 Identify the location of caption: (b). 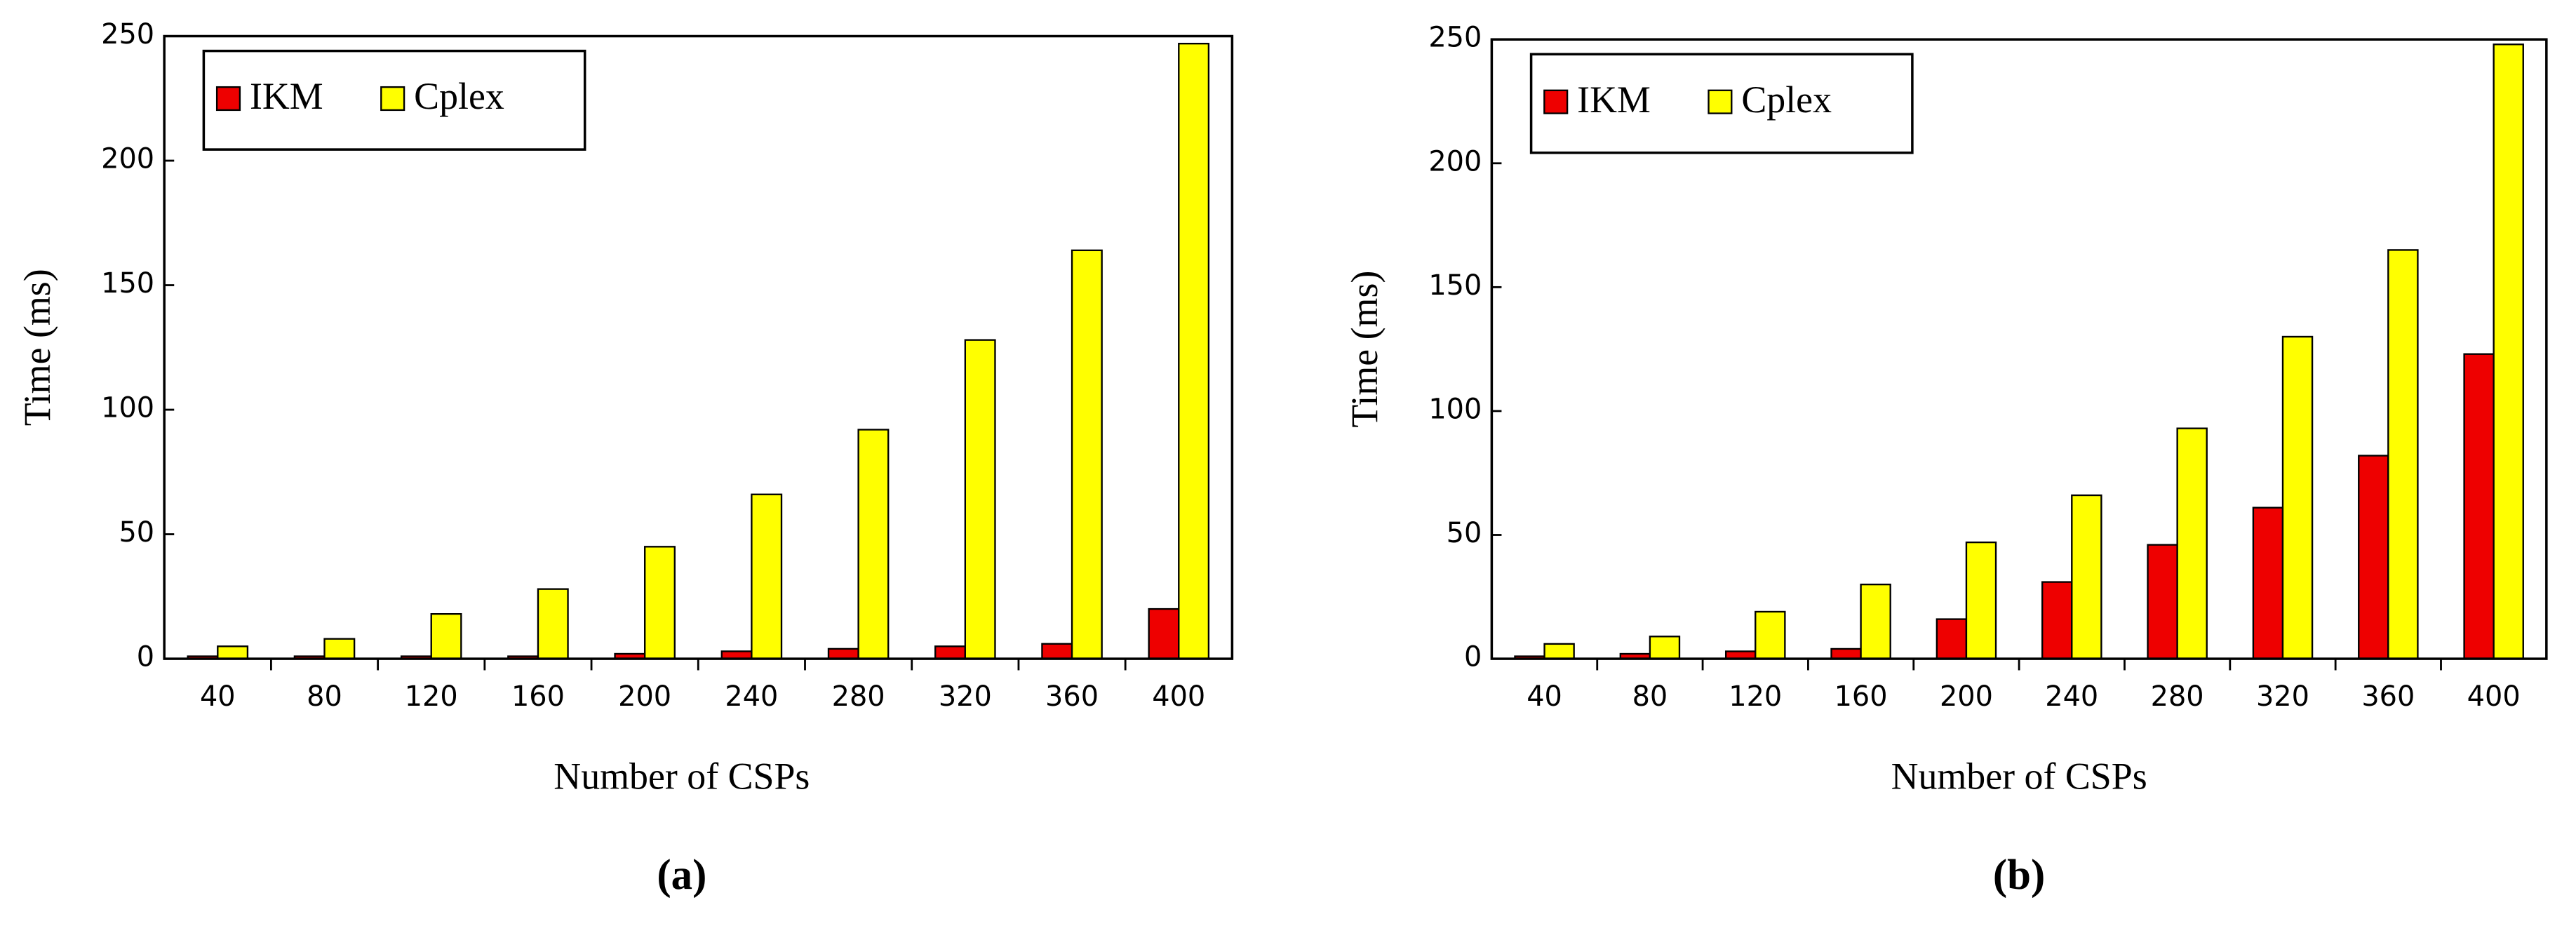
(2019, 875).